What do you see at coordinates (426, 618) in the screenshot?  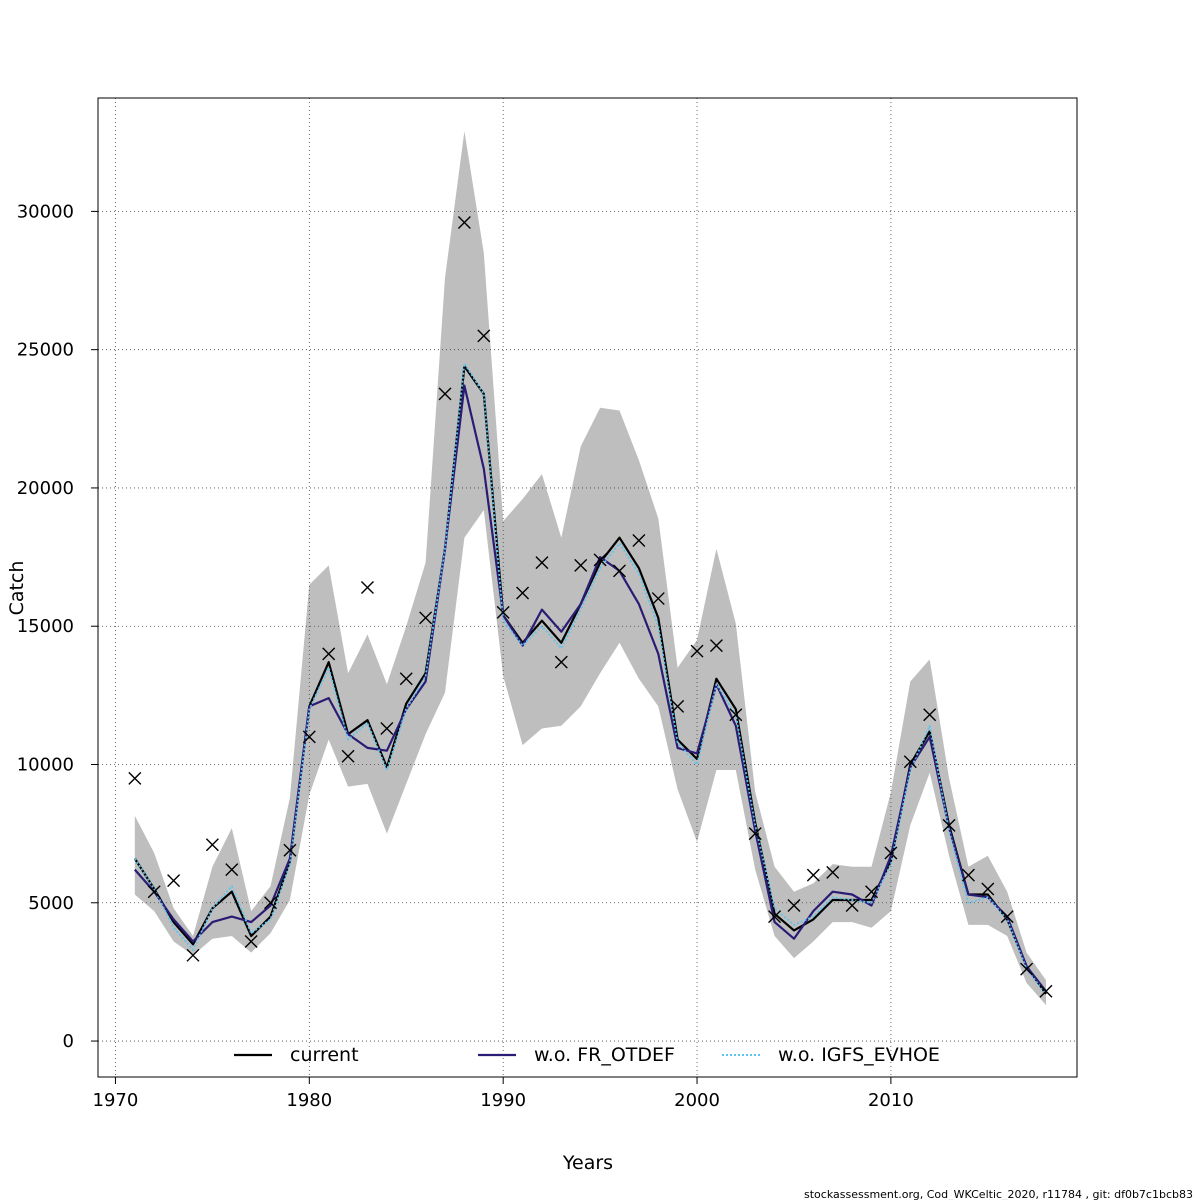 I see `observed-point-1986` at bounding box center [426, 618].